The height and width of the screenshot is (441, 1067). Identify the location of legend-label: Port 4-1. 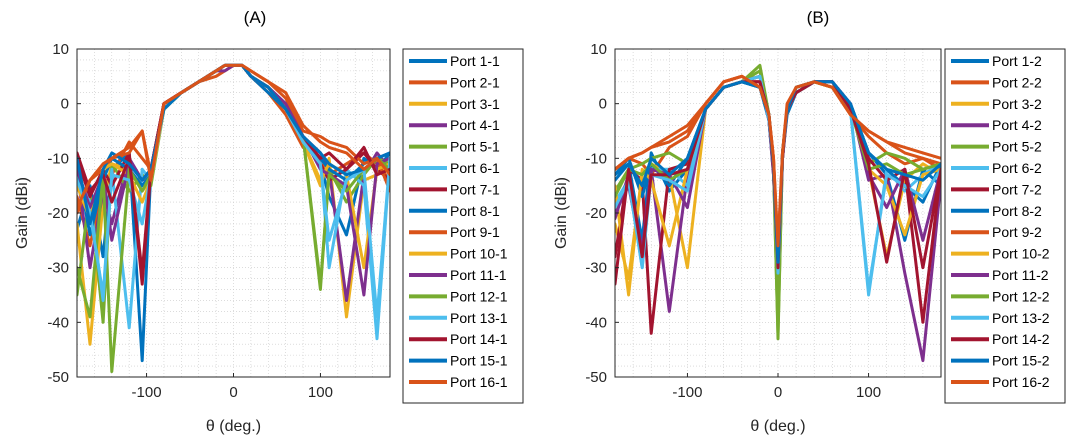
(475, 125).